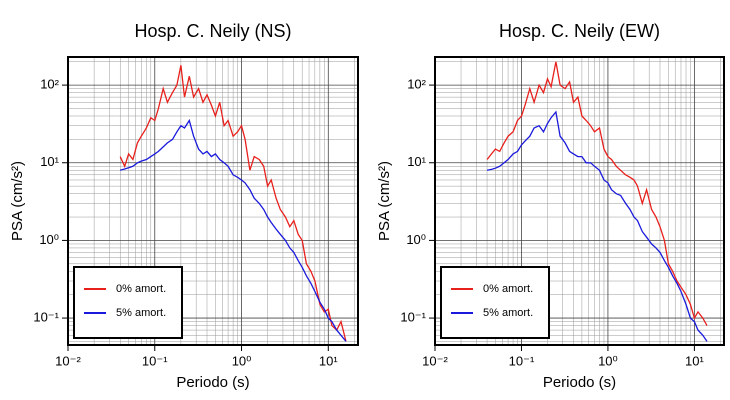 The image size is (730, 400). I want to click on chart-title: Hosp. C. Neily (NS), so click(212, 31).